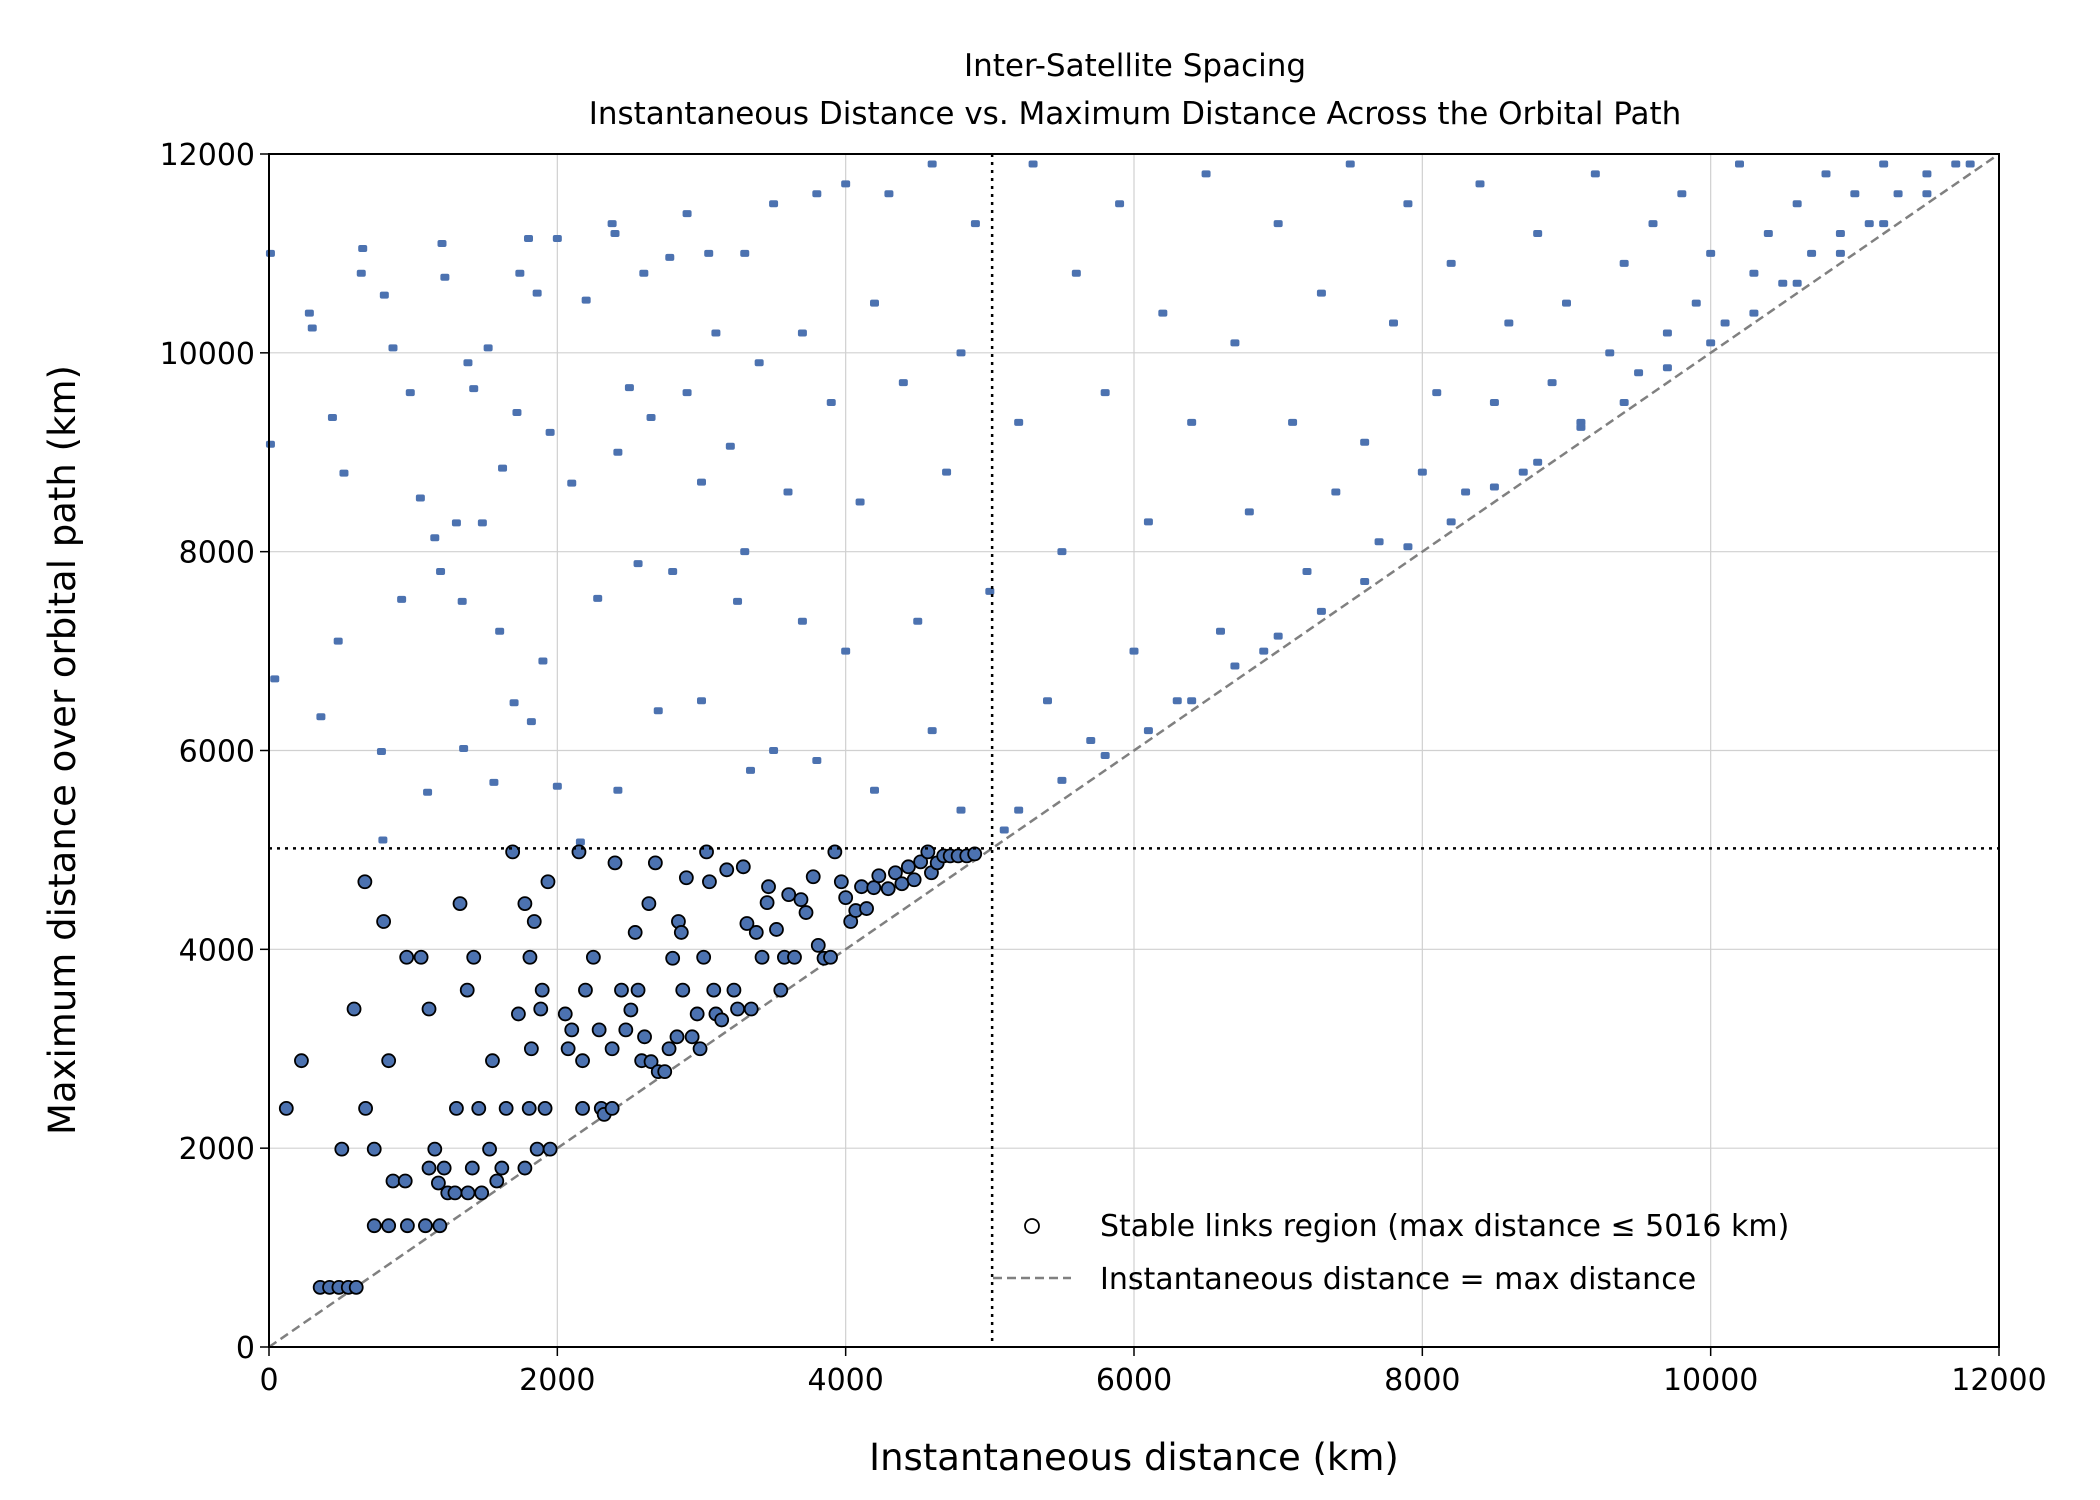 This screenshot has width=2100, height=1500. What do you see at coordinates (1422, 1380) in the screenshot?
I see `x-tick-label: 8000` at bounding box center [1422, 1380].